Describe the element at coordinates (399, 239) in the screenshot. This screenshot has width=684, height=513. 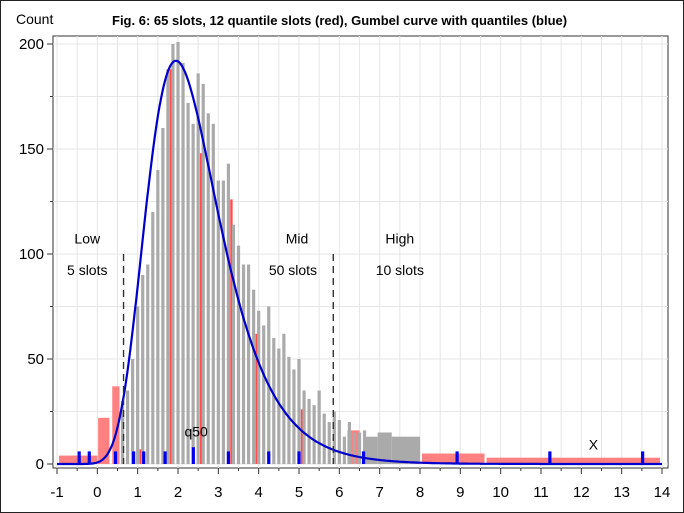
I see `annotation-label: High` at that location.